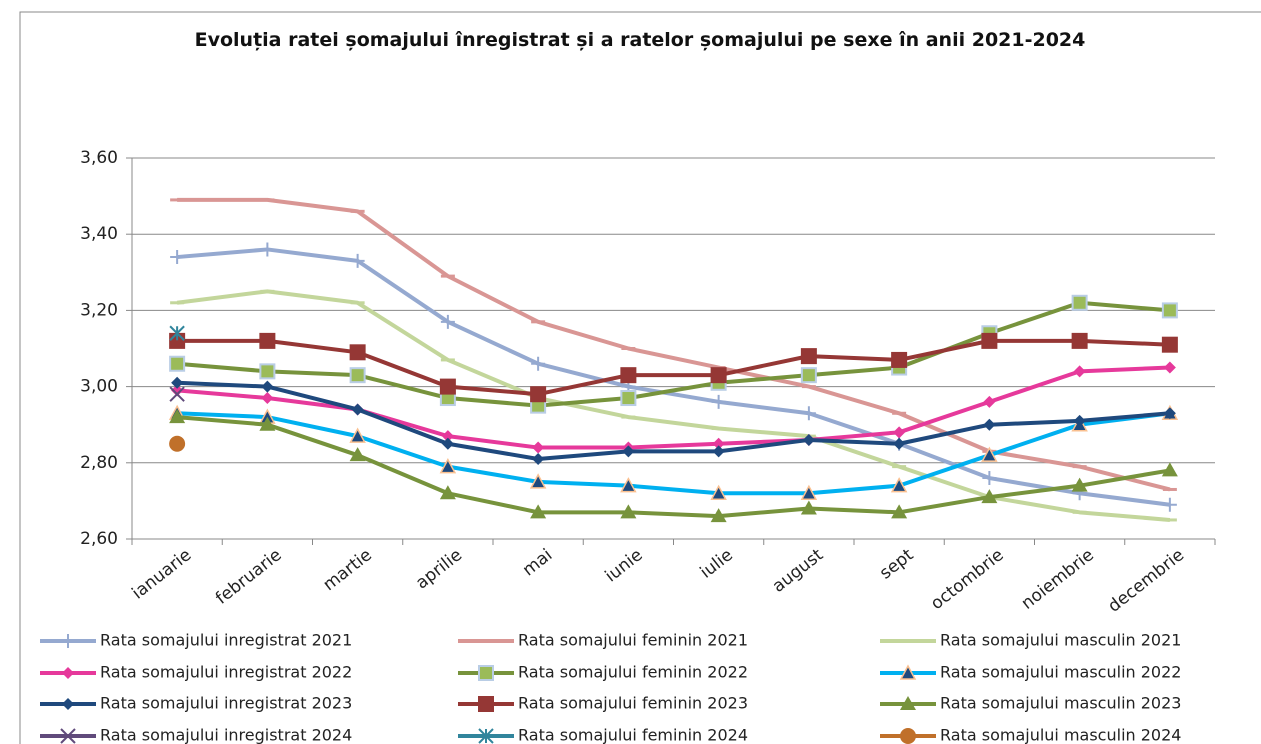 The image size is (1261, 744). I want to click on legend-label: Rata somajului masculin 2024, so click(1060, 735).